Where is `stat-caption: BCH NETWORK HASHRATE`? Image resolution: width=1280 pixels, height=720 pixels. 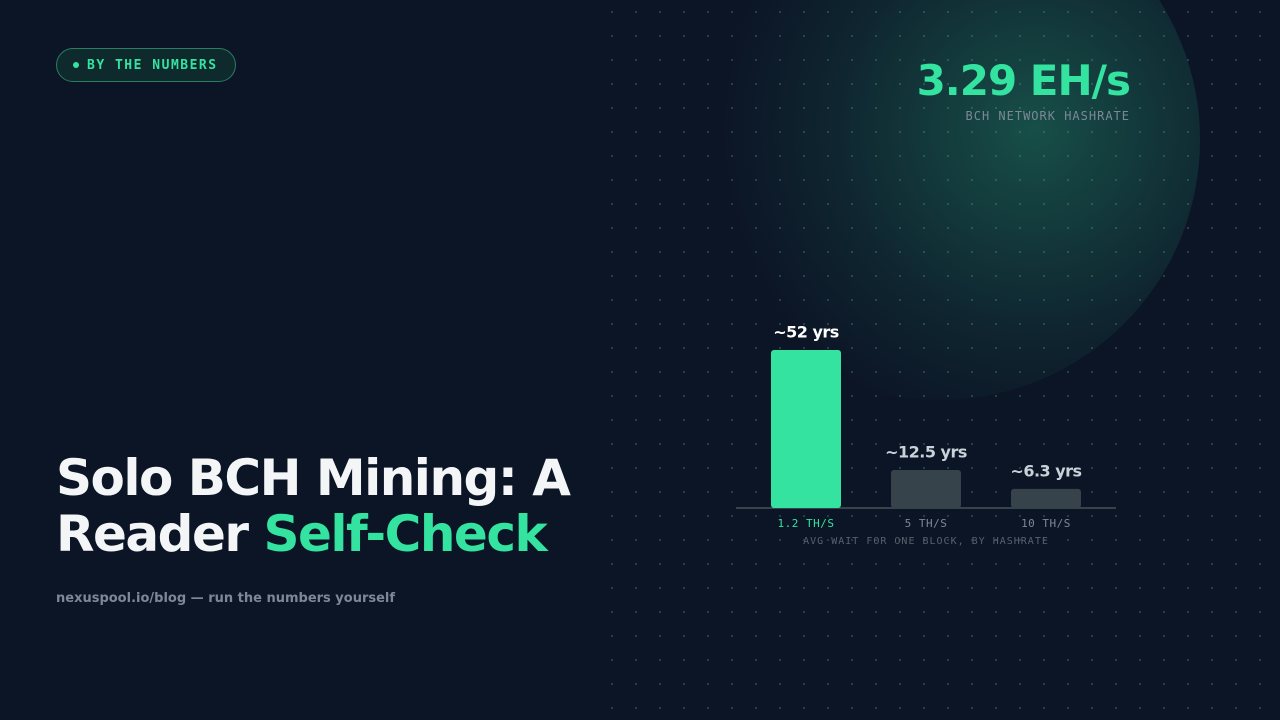 stat-caption: BCH NETWORK HASHRATE is located at coordinates (1047, 116).